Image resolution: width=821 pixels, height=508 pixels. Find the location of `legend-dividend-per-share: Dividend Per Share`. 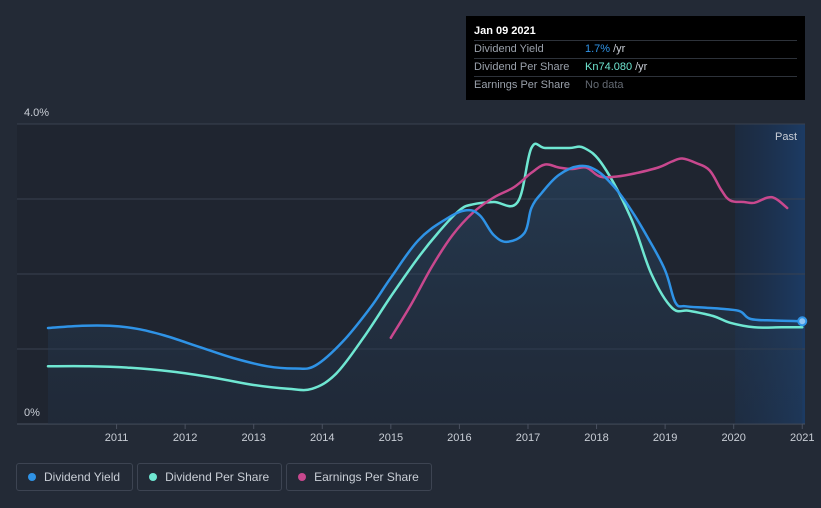

legend-dividend-per-share: Dividend Per Share is located at coordinates (210, 477).